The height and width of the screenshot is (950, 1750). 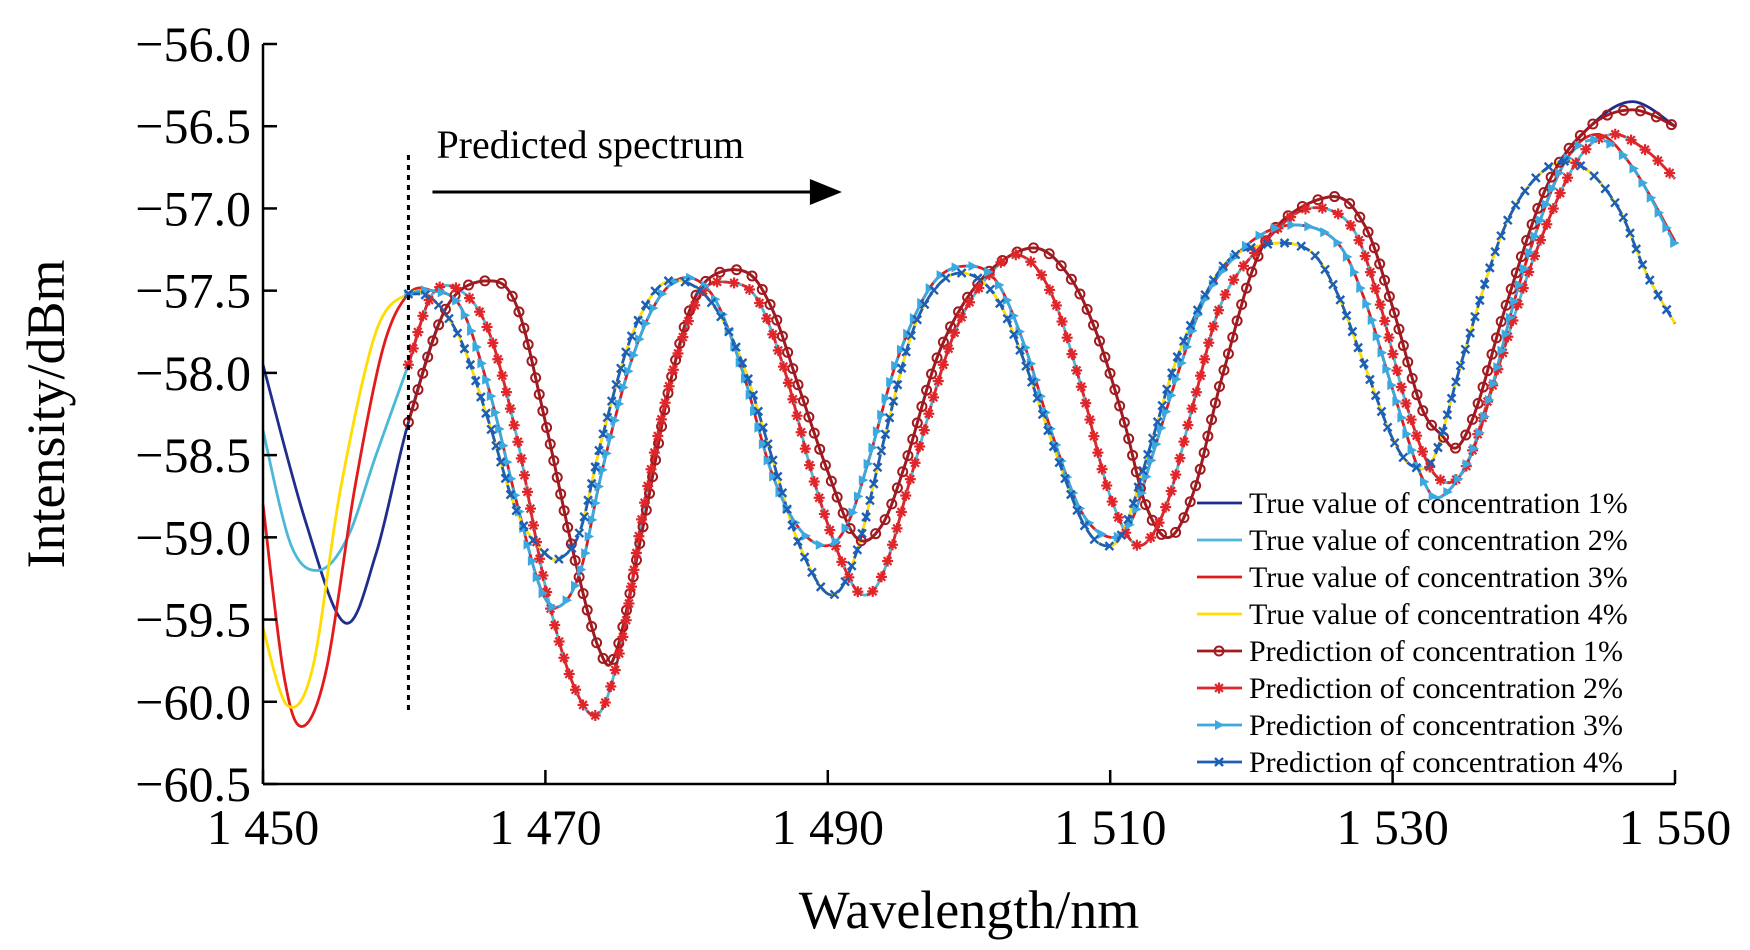 I want to click on annotation-arrowhead, so click(x=825, y=192).